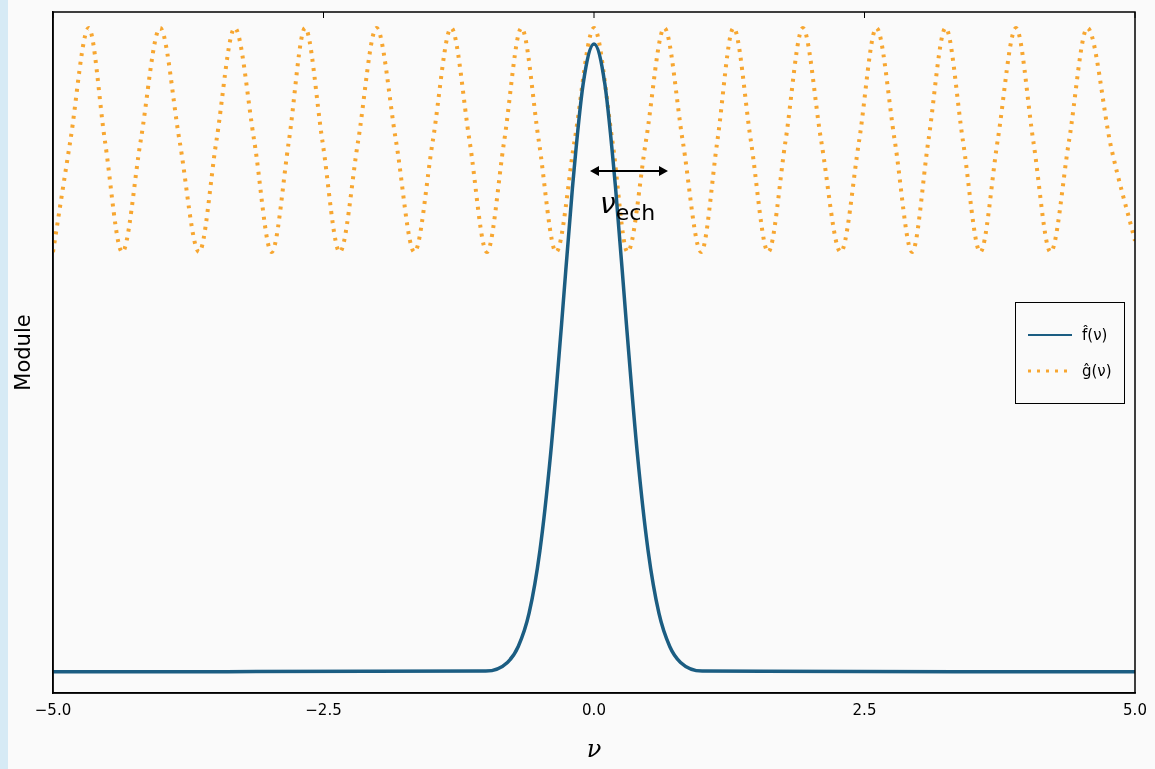 This screenshot has height=769, width=1155. Describe the element at coordinates (1097, 371) in the screenshot. I see `legend-label: ĝ(ν)` at that location.